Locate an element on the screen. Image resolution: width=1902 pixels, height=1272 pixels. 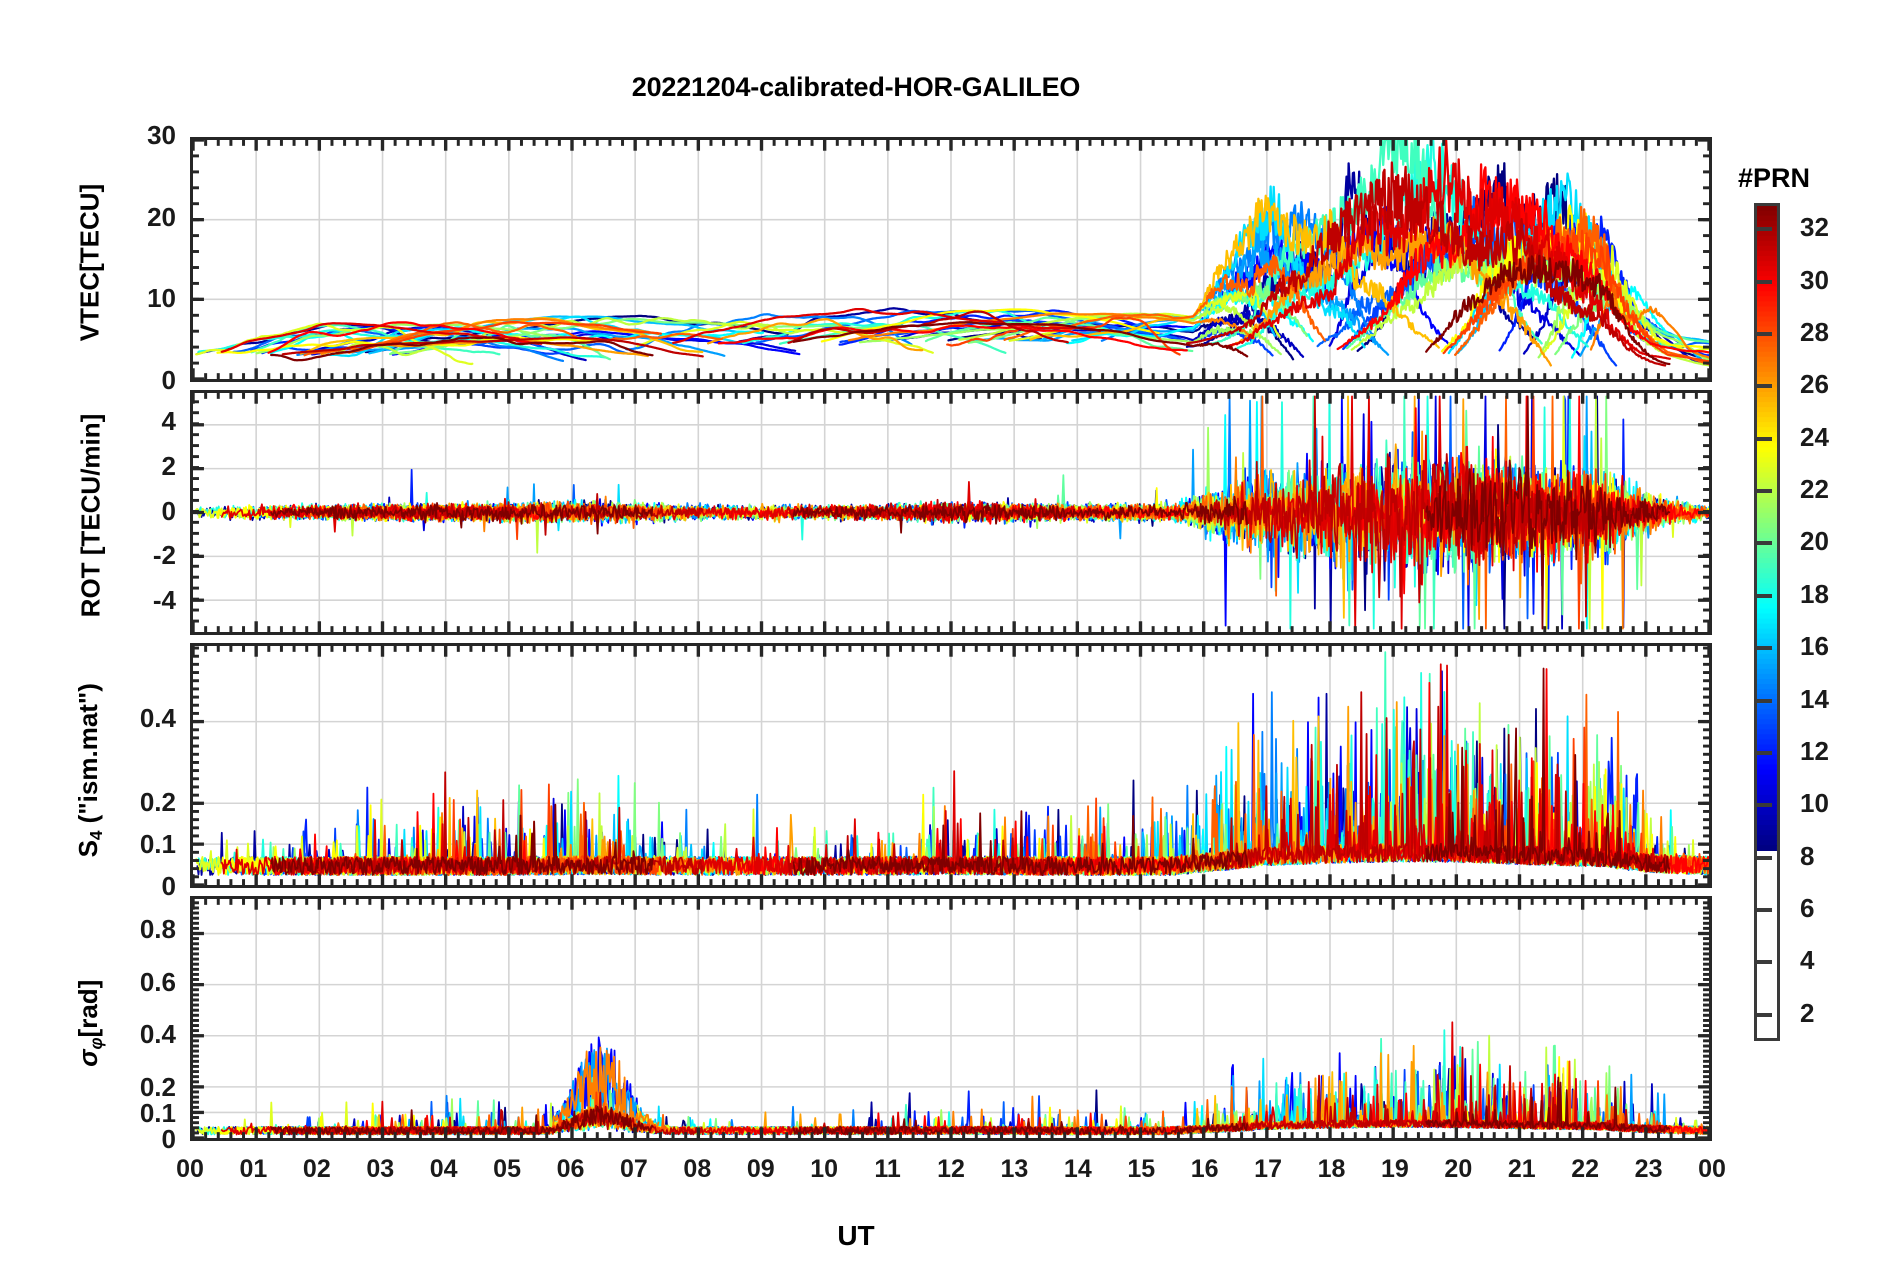
colorbar-tick-label: 30 is located at coordinates (1814, 279).